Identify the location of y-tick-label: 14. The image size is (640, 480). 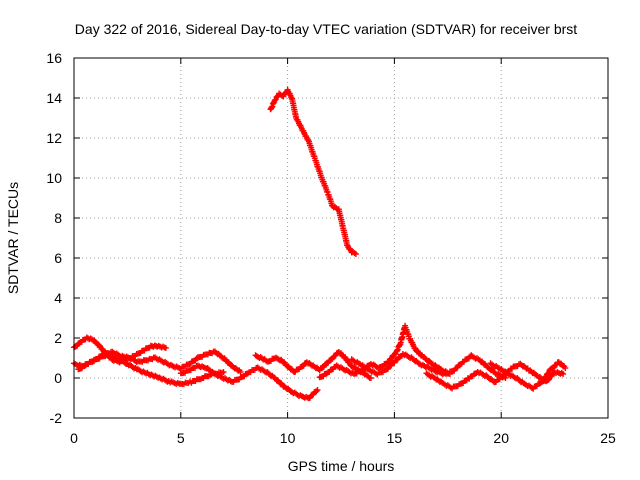
(54, 98).